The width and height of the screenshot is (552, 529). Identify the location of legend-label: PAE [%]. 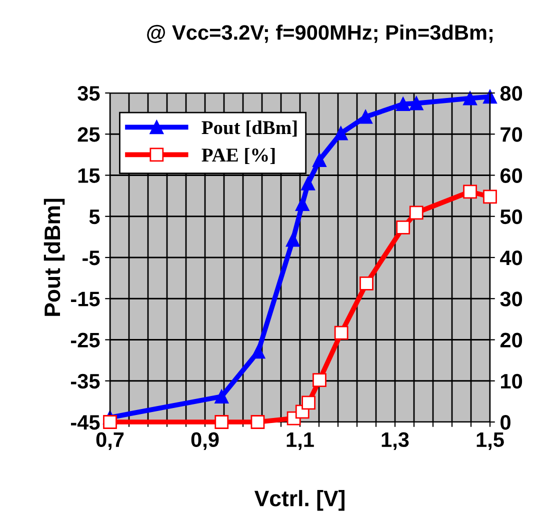
(238, 156).